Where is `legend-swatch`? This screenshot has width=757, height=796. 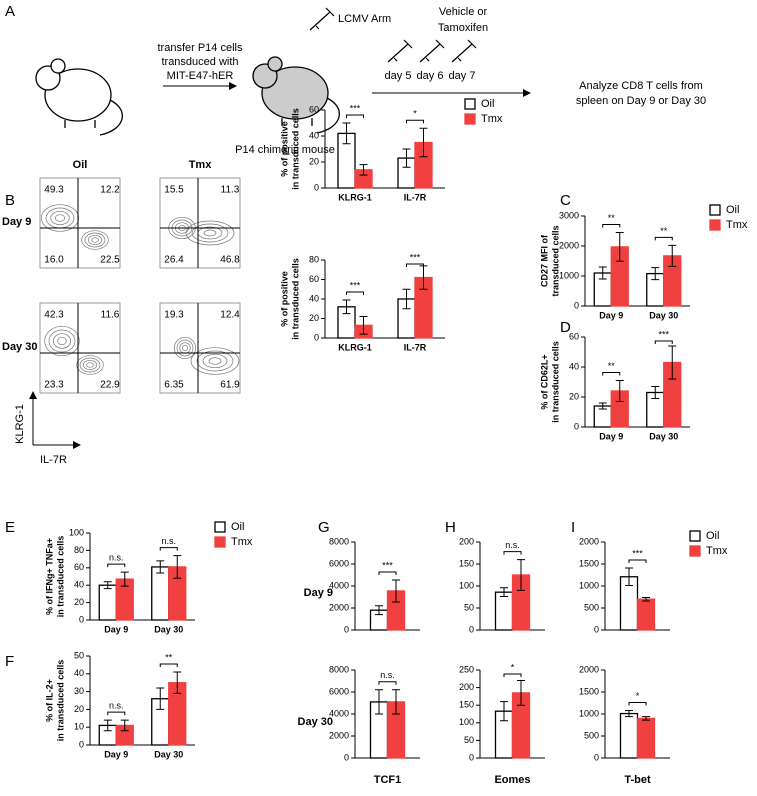 legend-swatch is located at coordinates (220, 527).